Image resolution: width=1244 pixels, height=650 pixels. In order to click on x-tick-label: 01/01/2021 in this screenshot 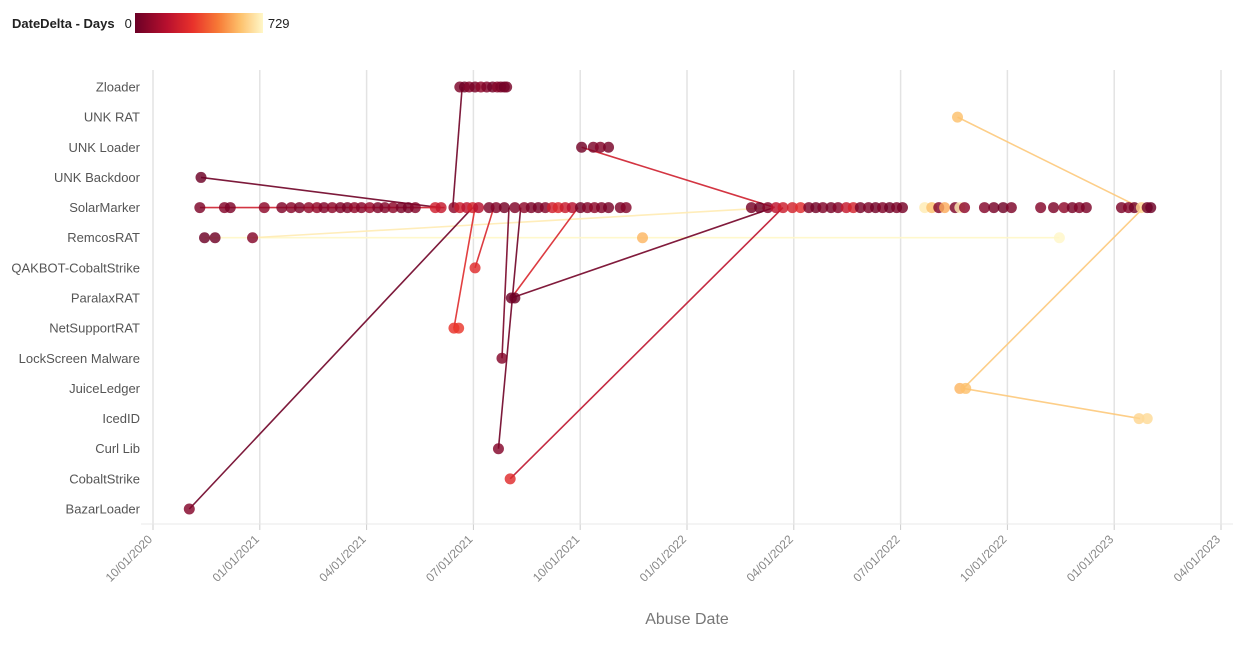, I will do `click(236, 558)`.